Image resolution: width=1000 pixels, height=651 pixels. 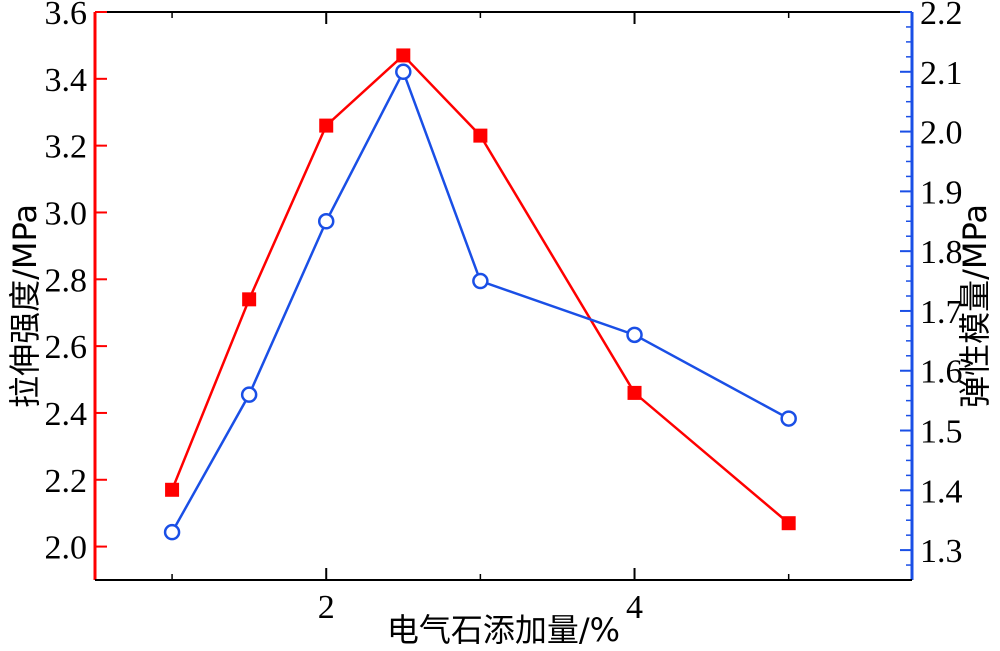 I want to click on y-right-tick-label: 1.7, so click(x=941, y=312).